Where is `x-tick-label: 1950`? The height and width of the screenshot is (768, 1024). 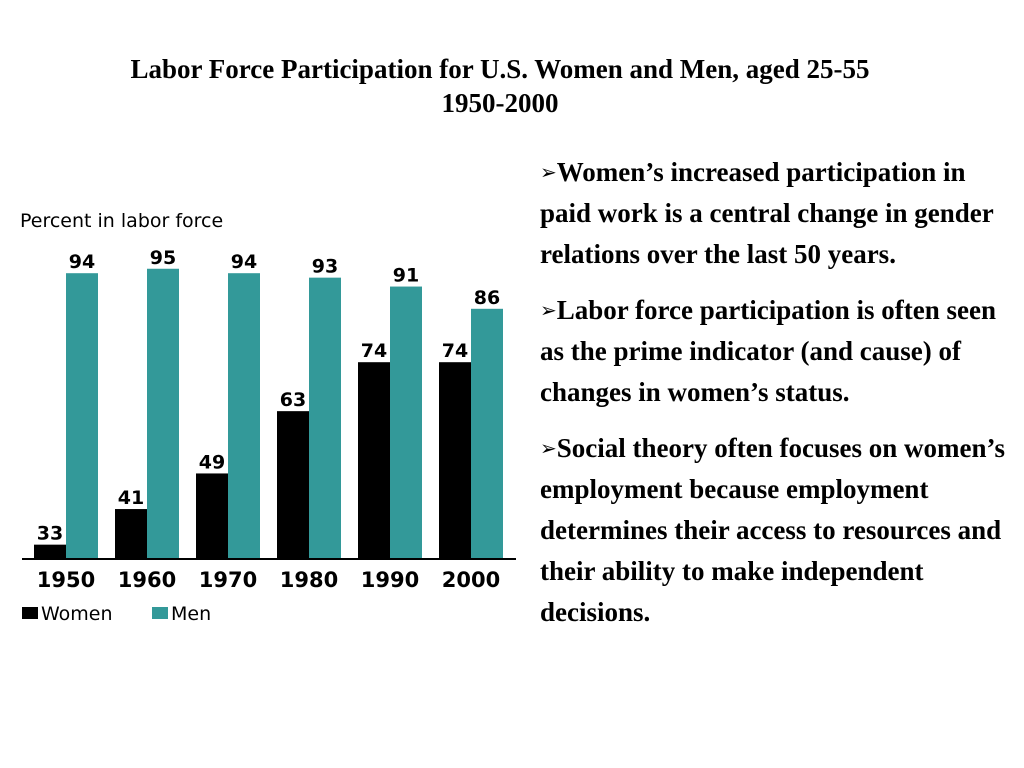
x-tick-label: 1950 is located at coordinates (66, 580).